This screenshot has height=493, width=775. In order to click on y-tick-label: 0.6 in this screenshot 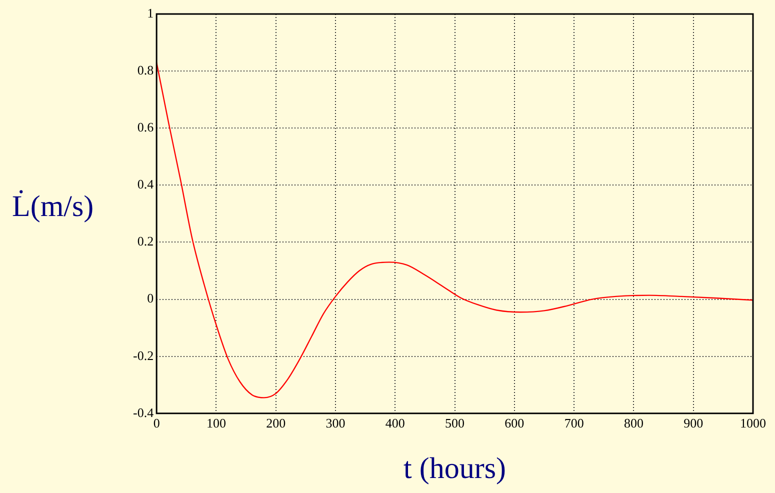, I will do `click(145, 127)`.